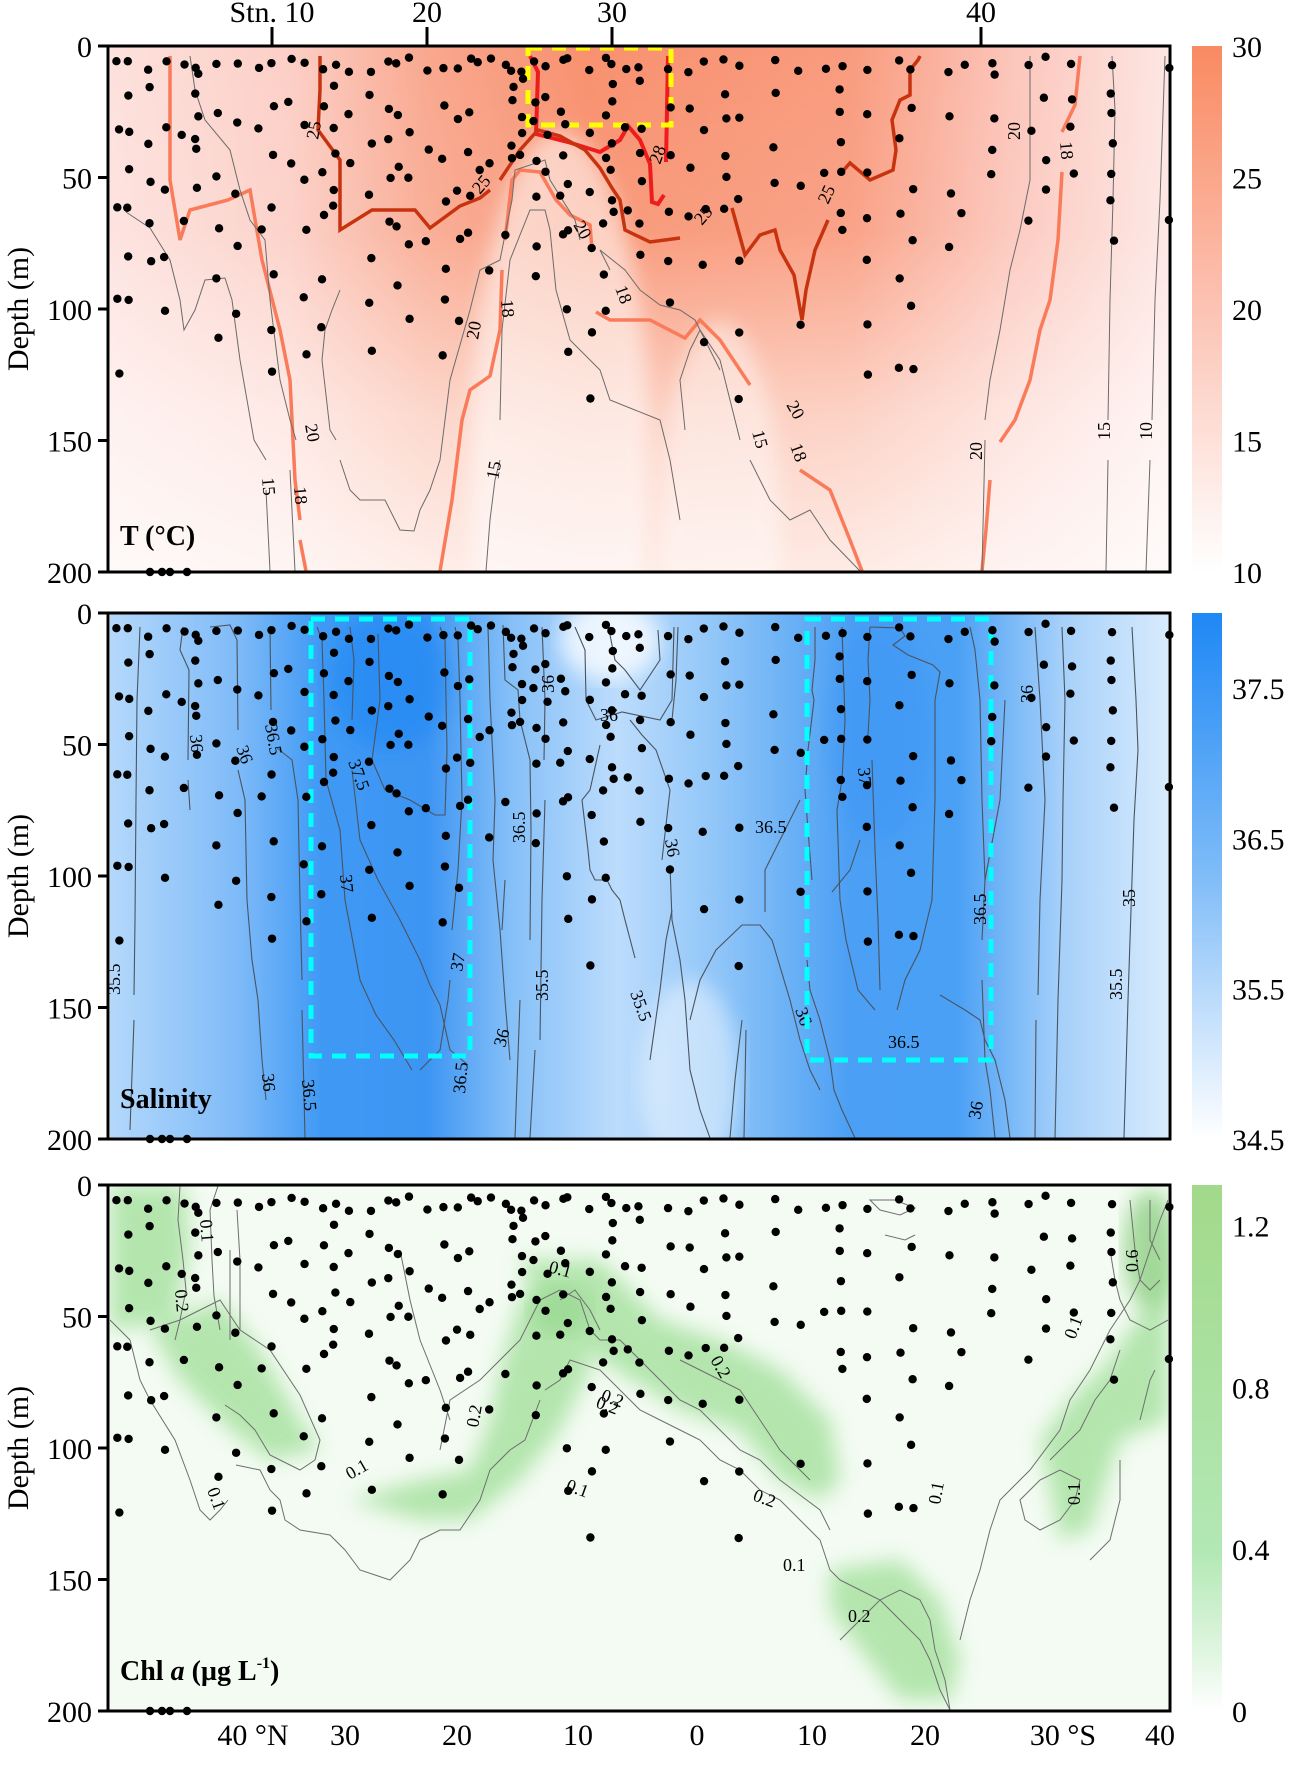 This screenshot has height=1768, width=1299. I want to click on temperature-panel-label: T (°C), so click(157, 536).